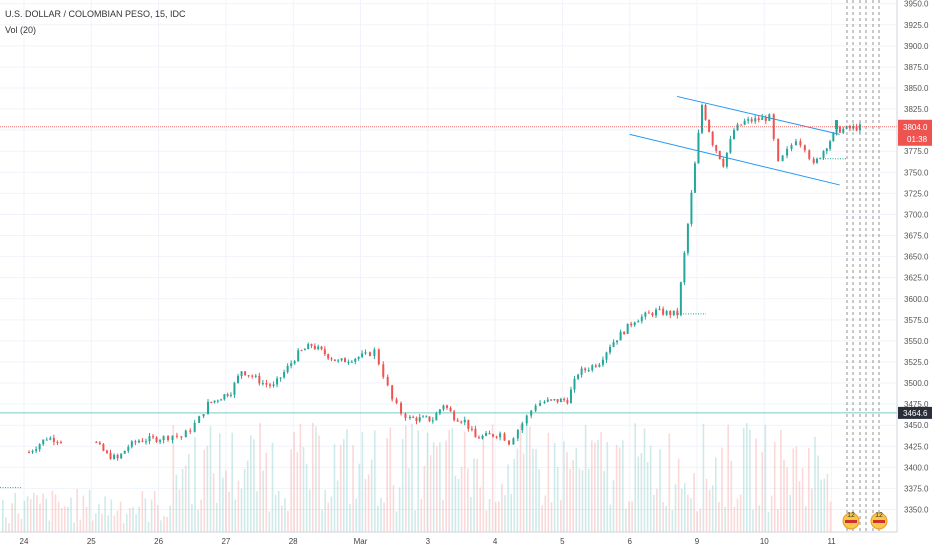 The height and width of the screenshot is (550, 932). I want to click on countdown-label: 01:38, so click(917, 139).